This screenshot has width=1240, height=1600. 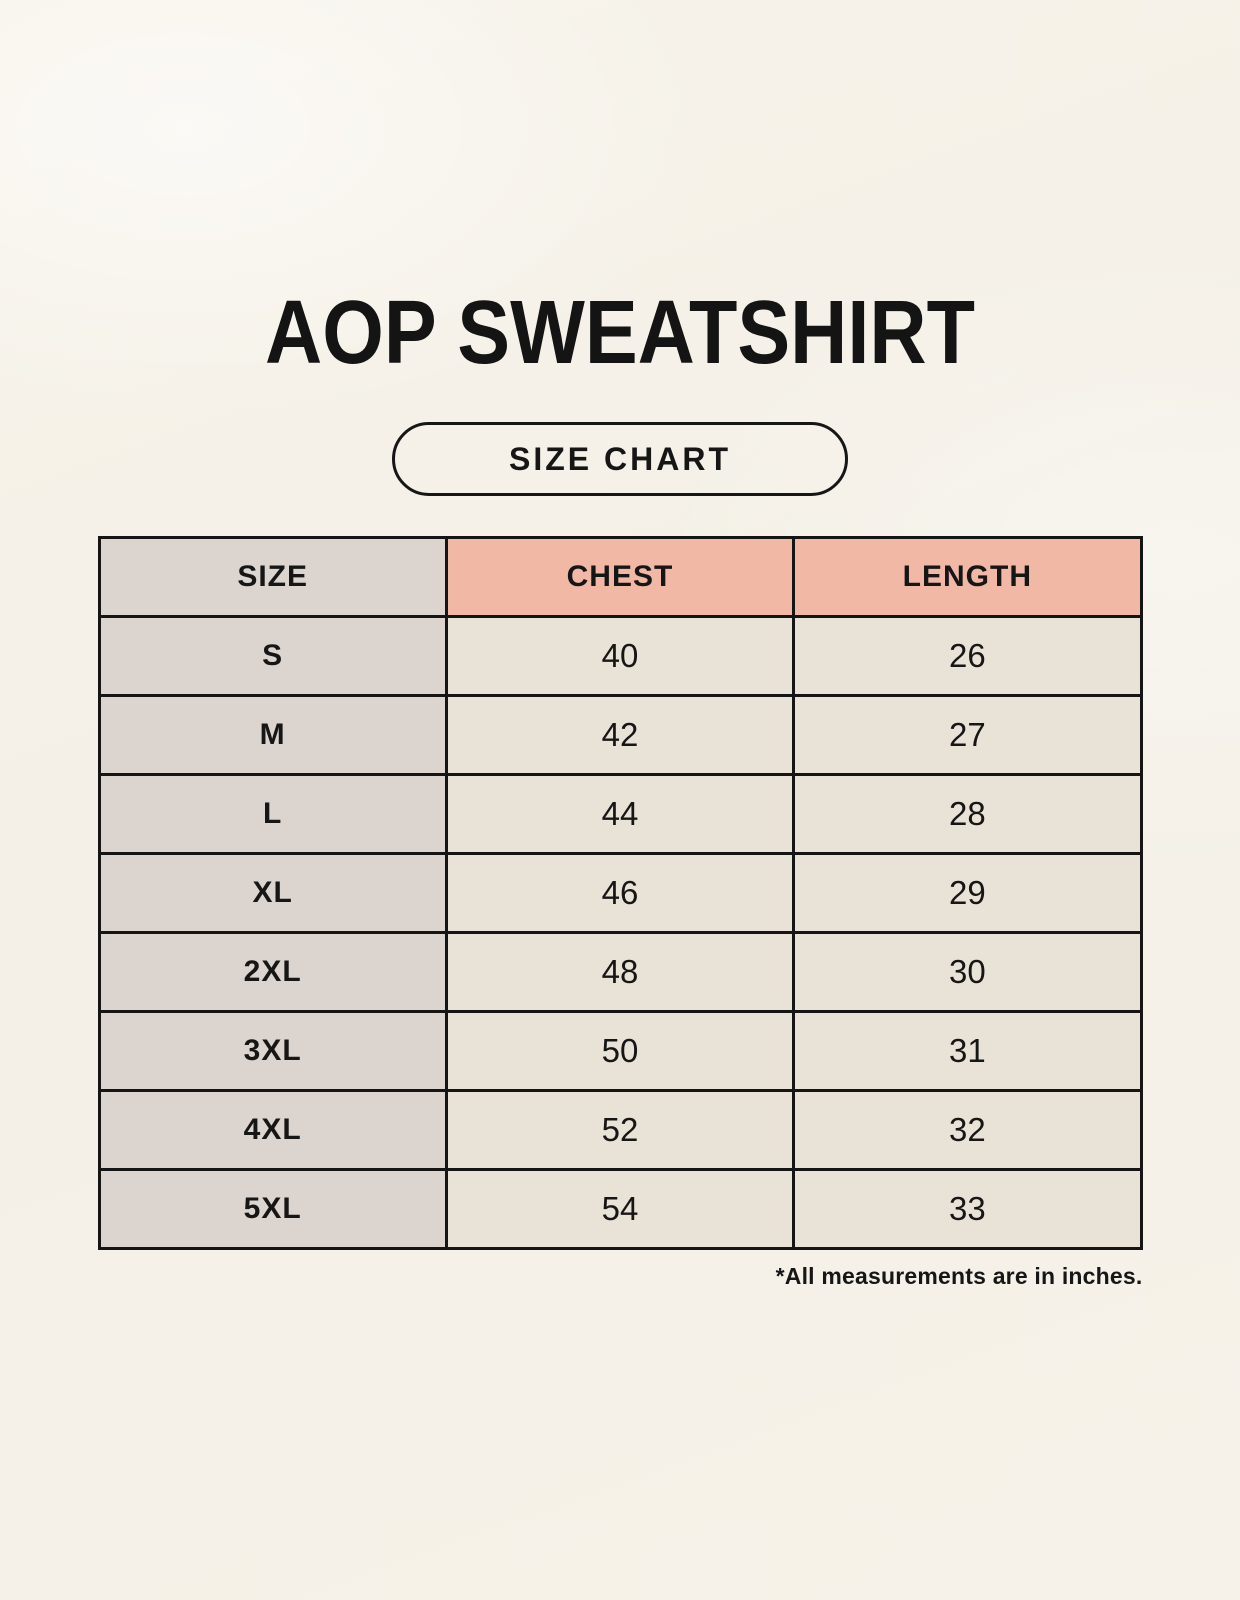 I want to click on length-value-cell: 32, so click(x=967, y=1130).